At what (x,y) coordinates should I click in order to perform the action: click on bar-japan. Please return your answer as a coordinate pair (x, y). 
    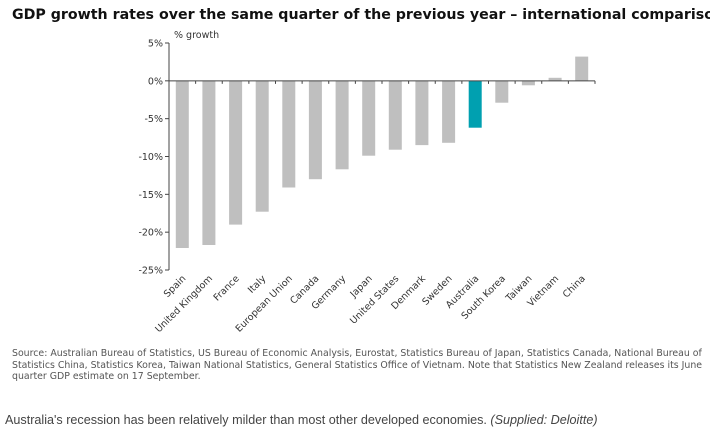
    Looking at the image, I should click on (369, 118).